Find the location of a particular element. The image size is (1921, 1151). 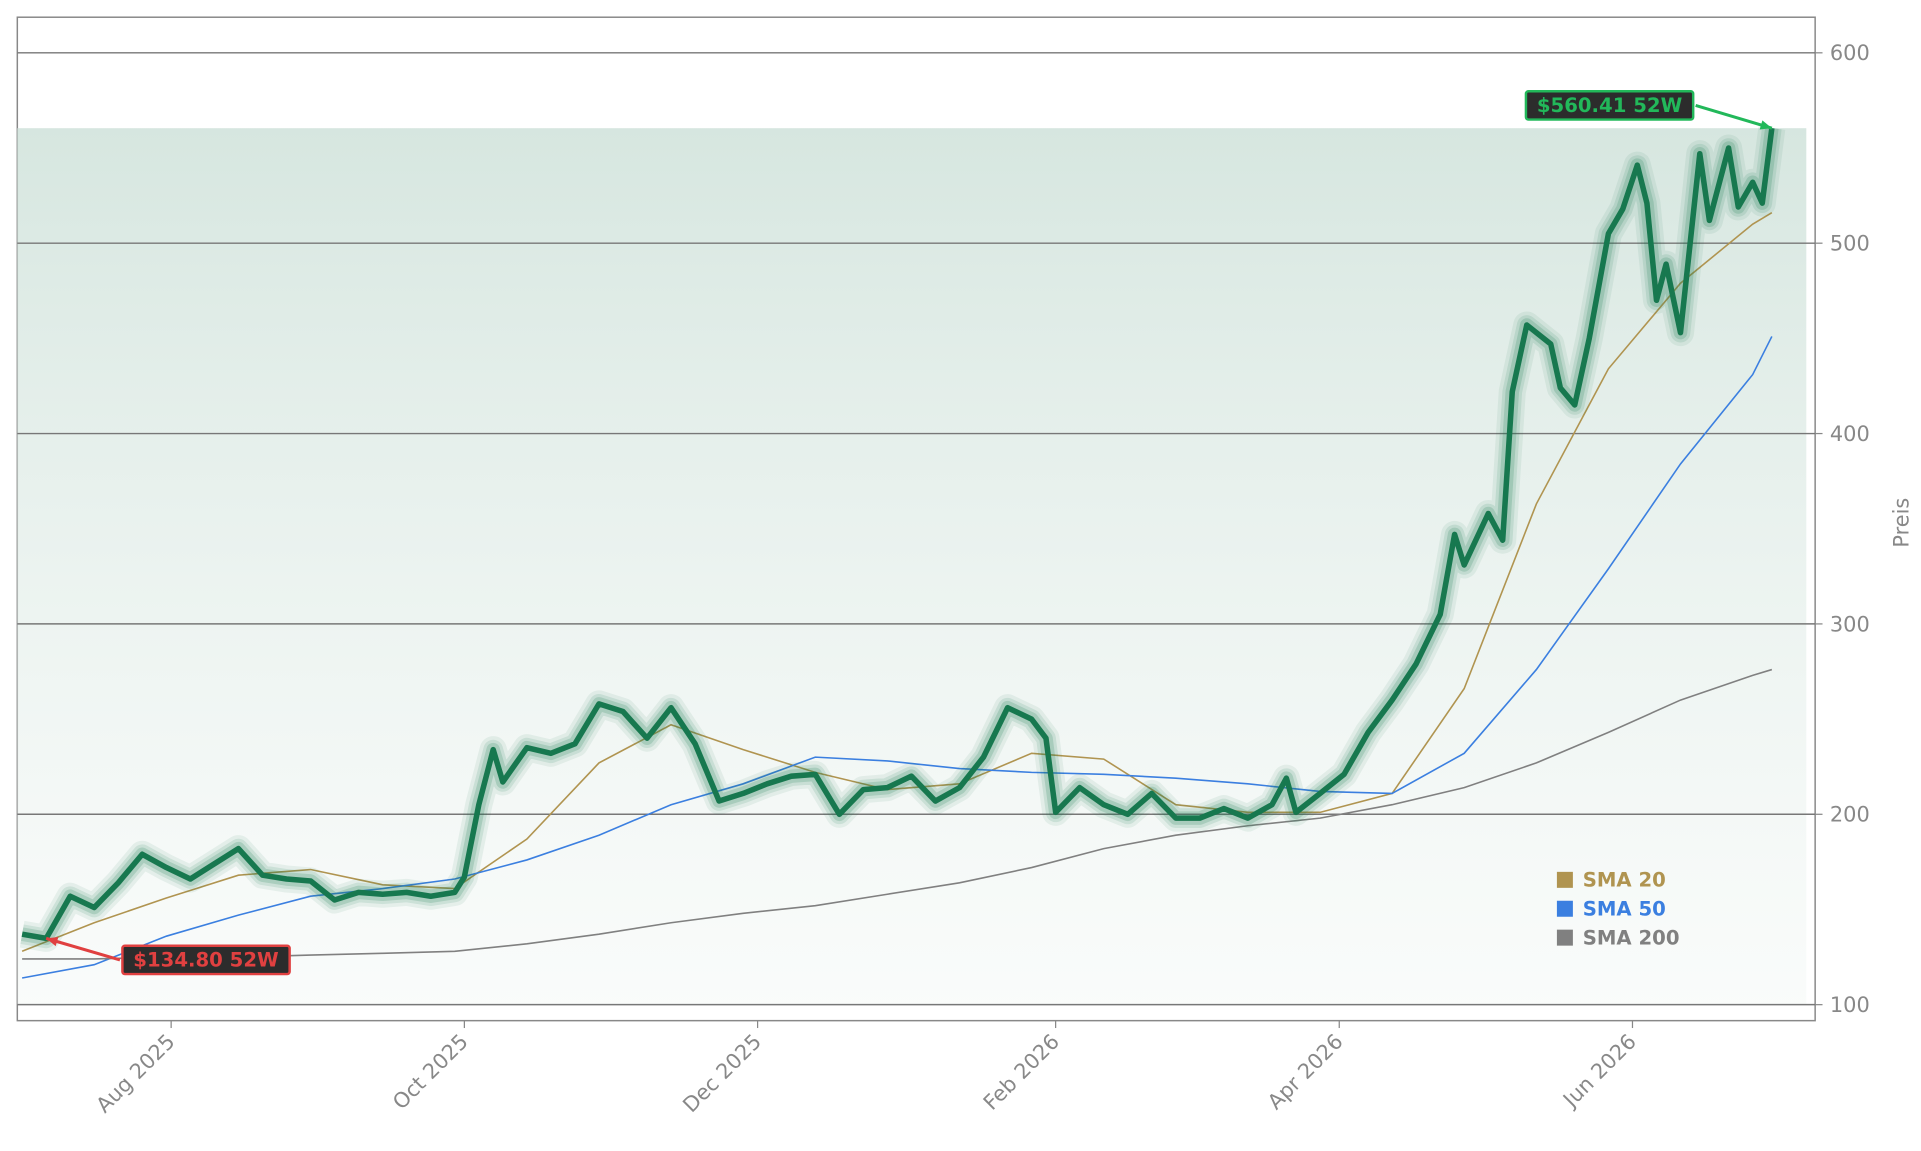

annotation-label: $134.80 52W is located at coordinates (206, 960).